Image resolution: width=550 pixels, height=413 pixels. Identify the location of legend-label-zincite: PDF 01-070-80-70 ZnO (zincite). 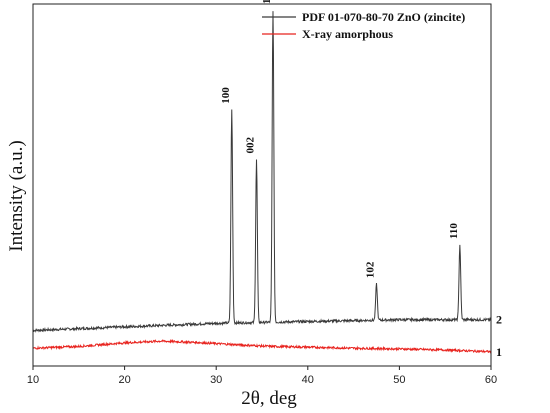
(383, 17).